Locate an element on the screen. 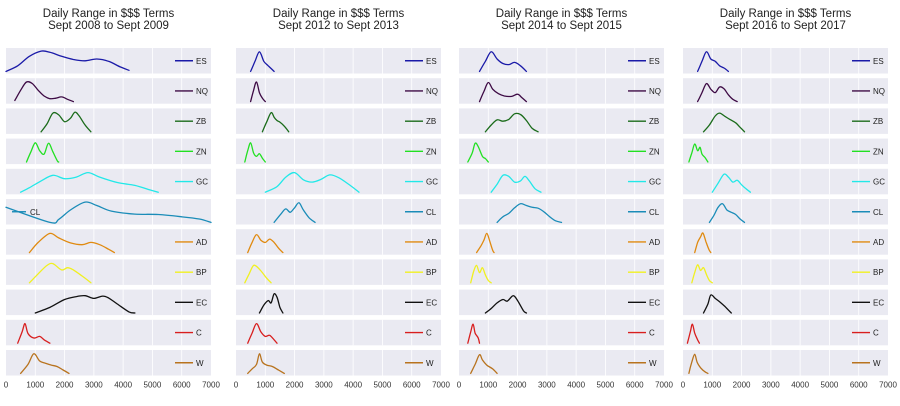  x-tick-label: 2000 is located at coordinates (295, 385).